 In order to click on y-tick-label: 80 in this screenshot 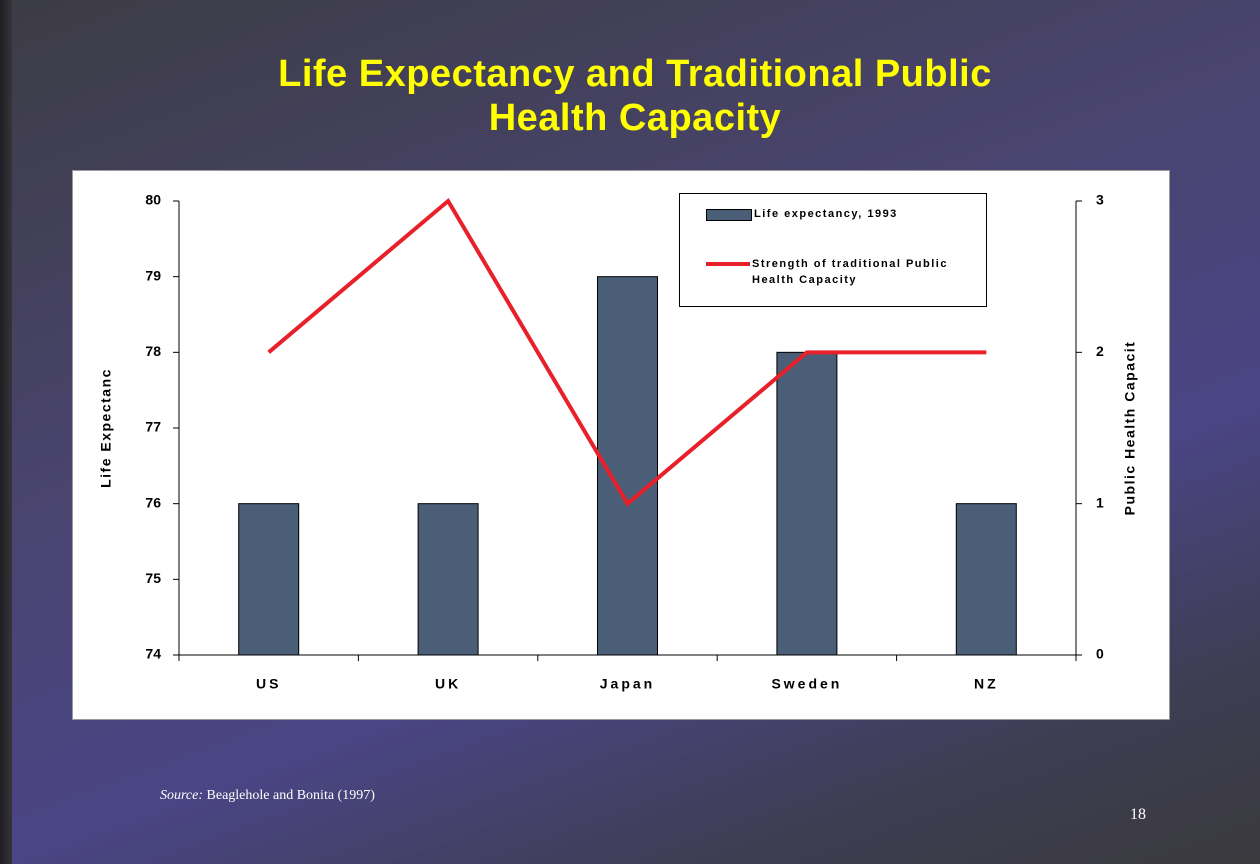, I will do `click(153, 200)`.